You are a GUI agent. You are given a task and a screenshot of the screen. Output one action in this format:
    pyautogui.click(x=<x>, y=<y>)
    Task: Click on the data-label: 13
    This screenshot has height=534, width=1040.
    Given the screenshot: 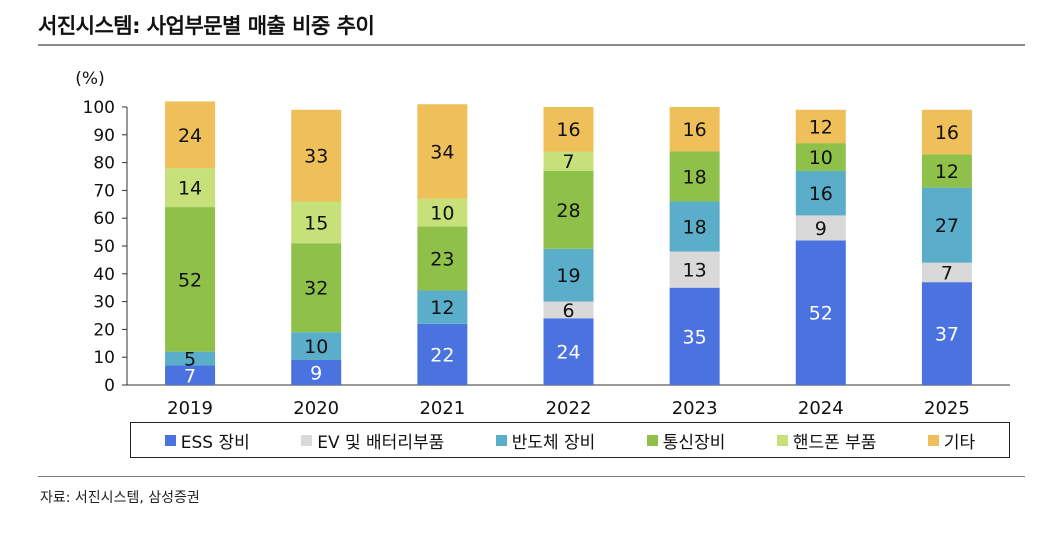 What is the action you would take?
    pyautogui.click(x=695, y=271)
    